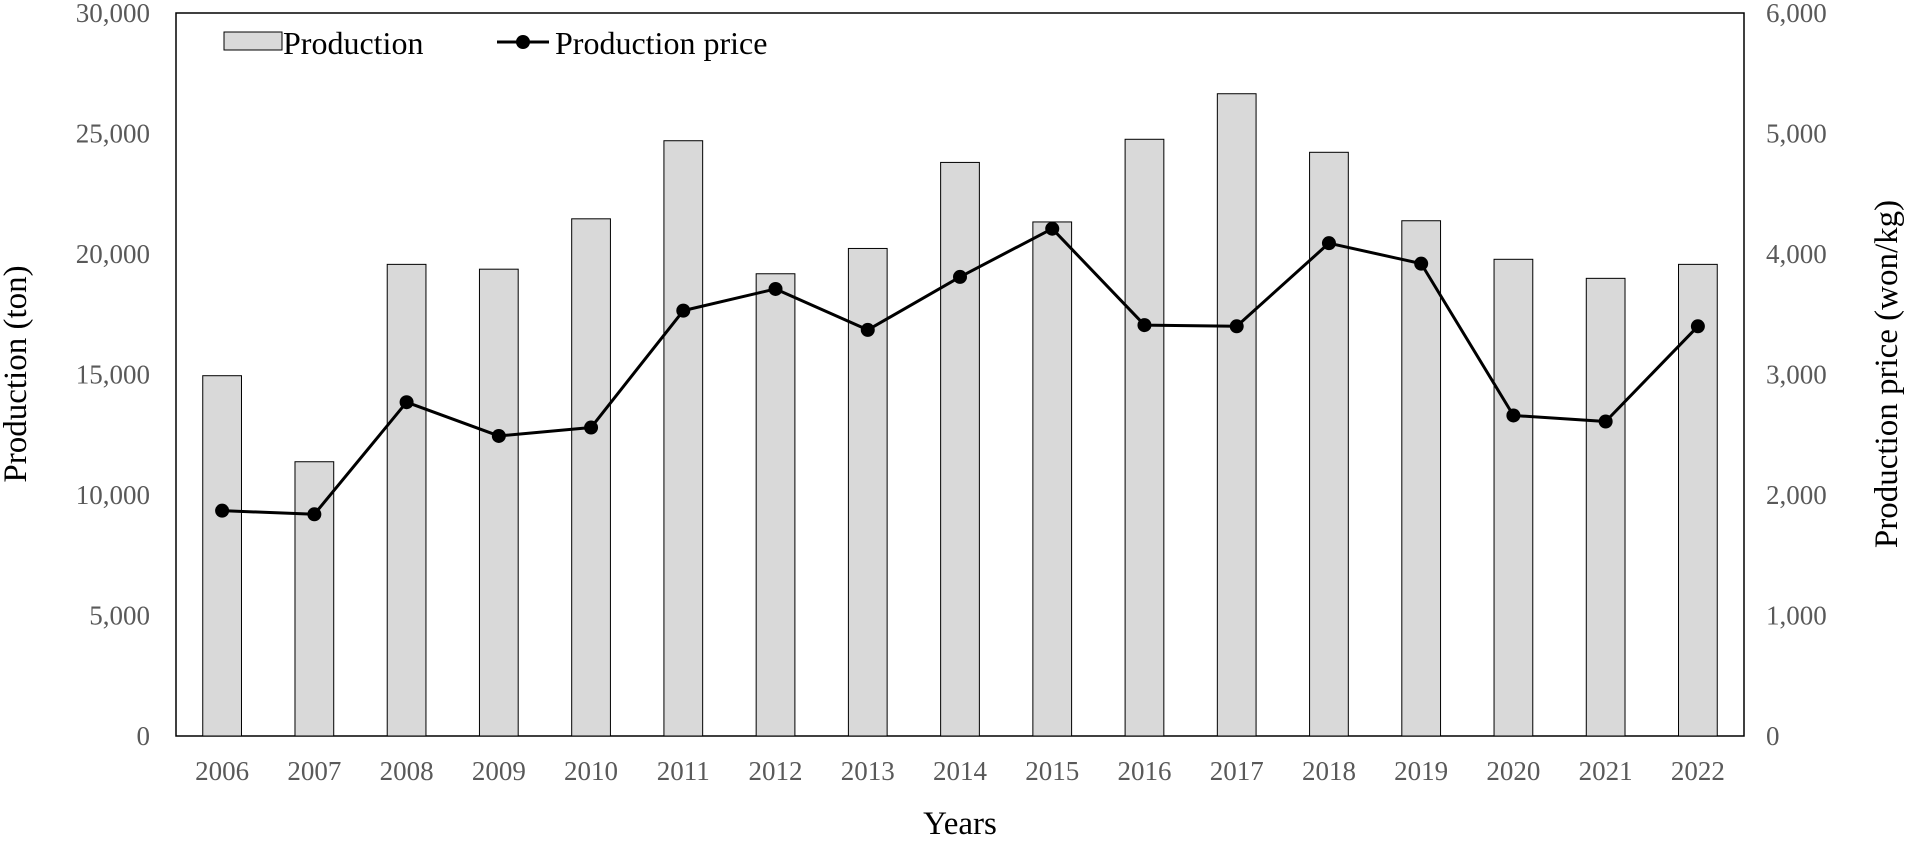 The width and height of the screenshot is (1921, 845). I want to click on y-left-tick-label: 15,000, so click(113, 375).